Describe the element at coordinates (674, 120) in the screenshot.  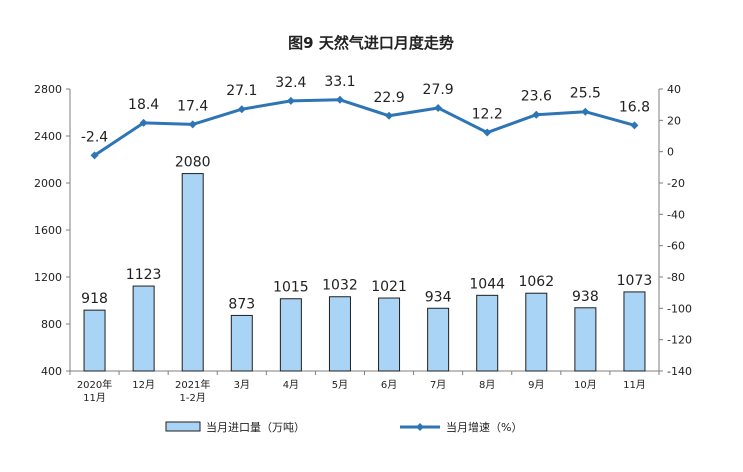
I see `right-tick-label: 20` at that location.